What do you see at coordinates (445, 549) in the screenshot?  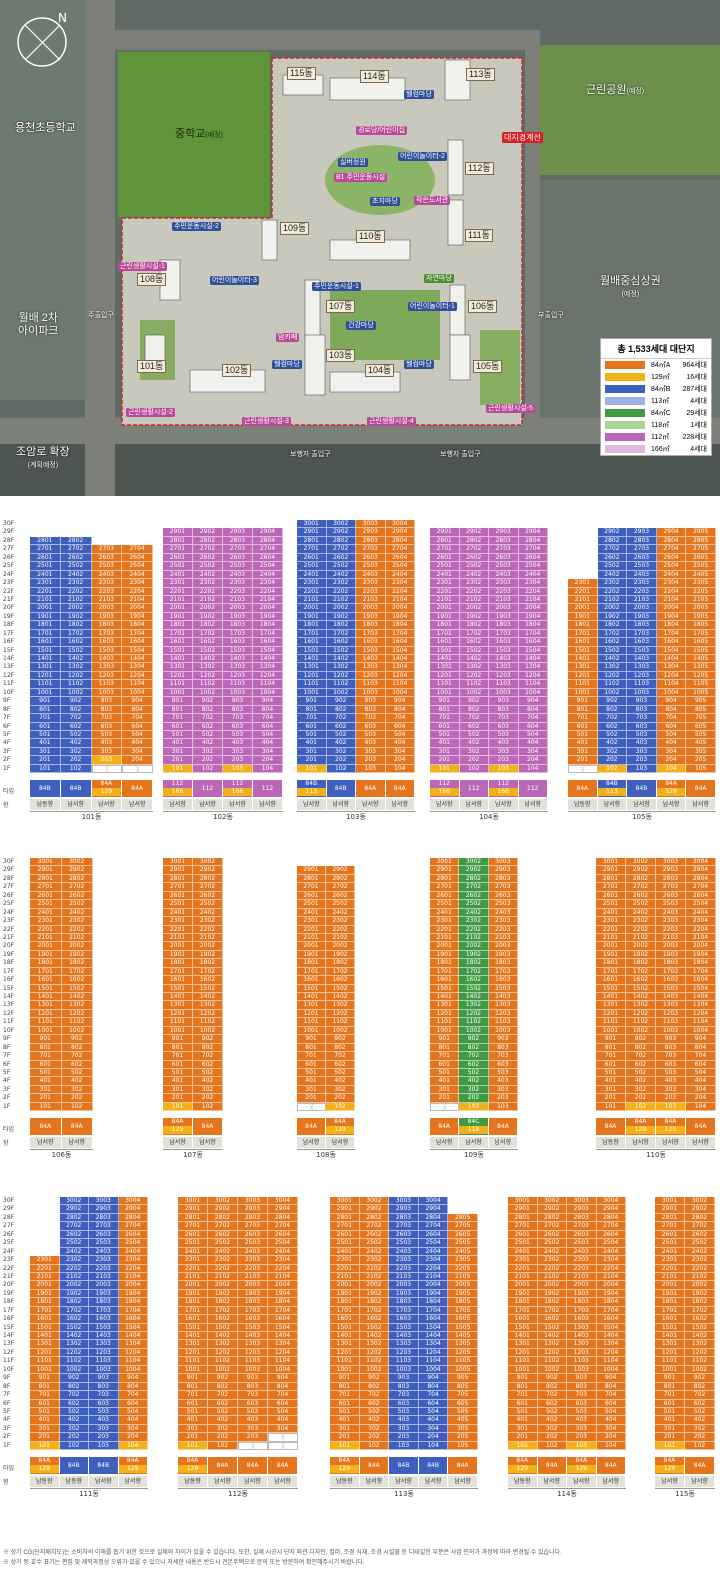 I see `unit-cell: 2701` at bounding box center [445, 549].